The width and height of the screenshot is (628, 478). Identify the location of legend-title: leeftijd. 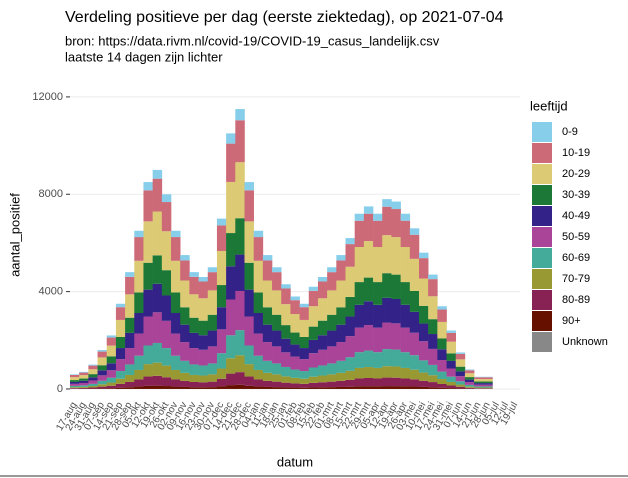
(549, 105).